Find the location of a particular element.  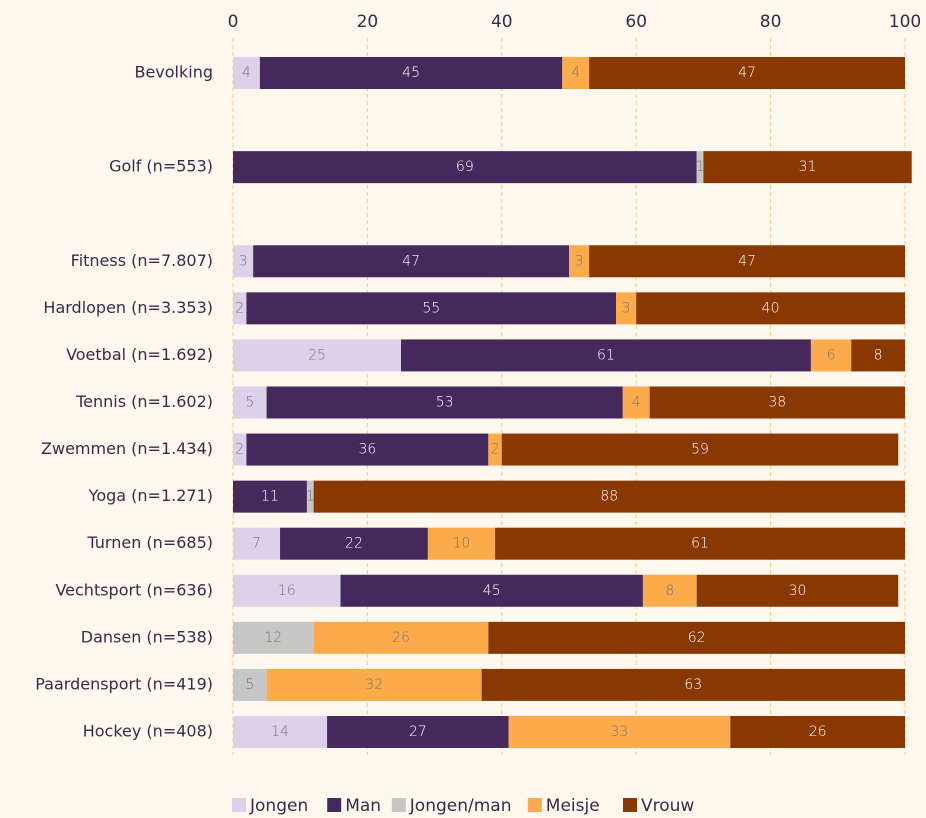

data-label: 59 is located at coordinates (700, 450).